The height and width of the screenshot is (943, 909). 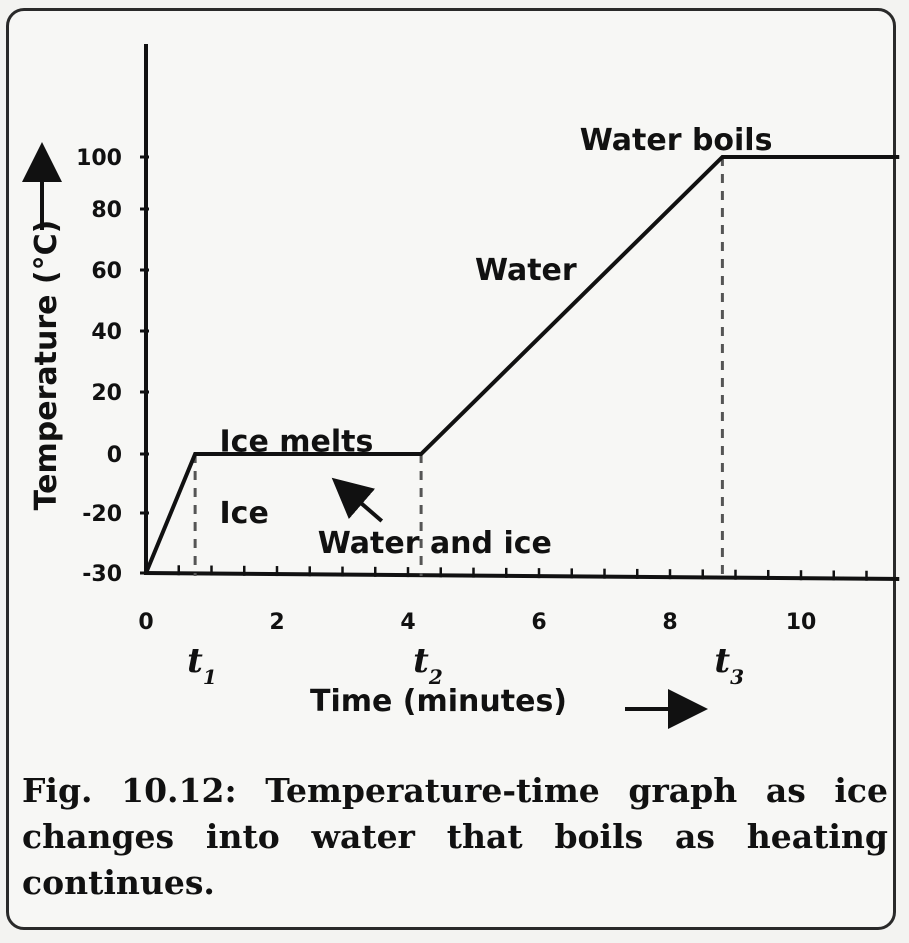 I want to click on annotation-label: Water and ice, so click(x=435, y=543).